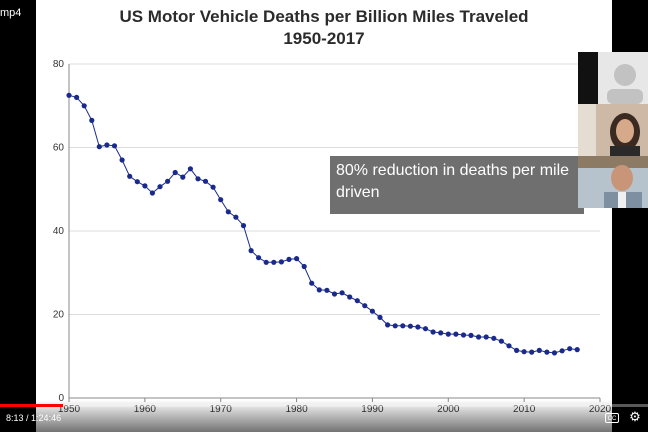 This screenshot has height=432, width=648. Describe the element at coordinates (137, 182) in the screenshot. I see `data-point-1959` at that location.